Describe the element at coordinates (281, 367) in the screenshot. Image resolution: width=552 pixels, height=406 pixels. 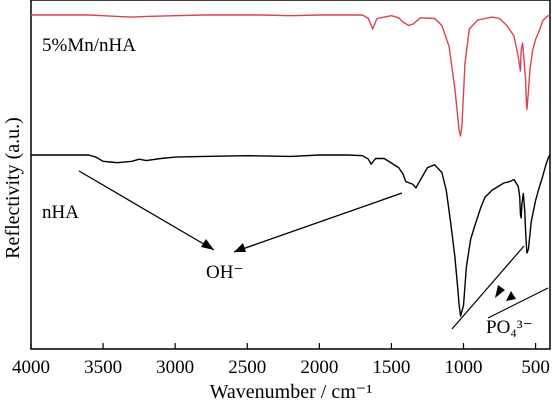
I see `x-axis-tick-labels: 4000 3500 3000 2500 2000 1500 1000 500` at that location.